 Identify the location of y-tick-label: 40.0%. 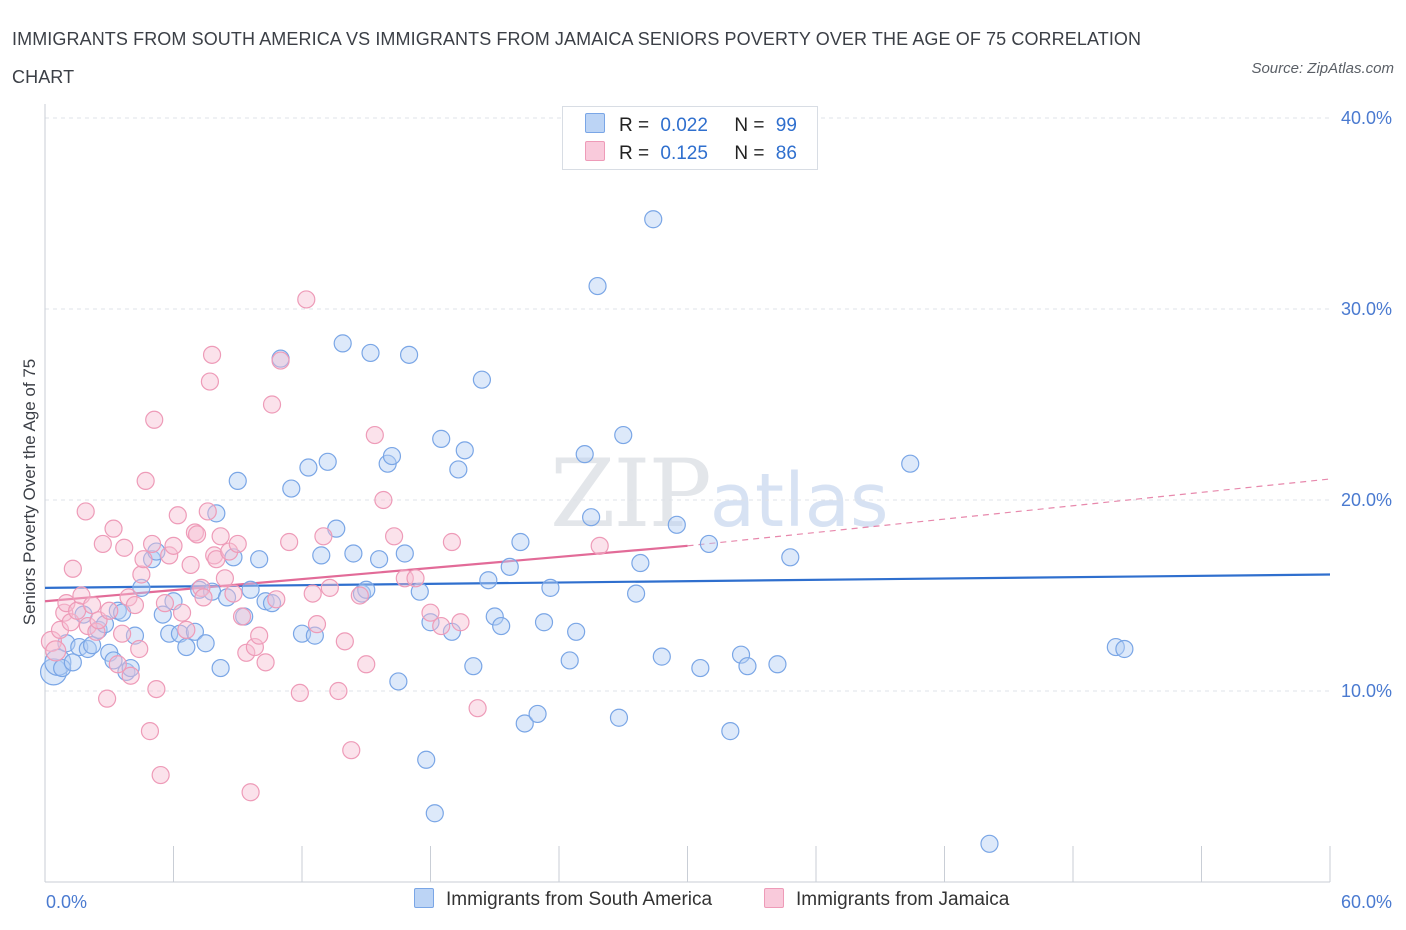
(1366, 118).